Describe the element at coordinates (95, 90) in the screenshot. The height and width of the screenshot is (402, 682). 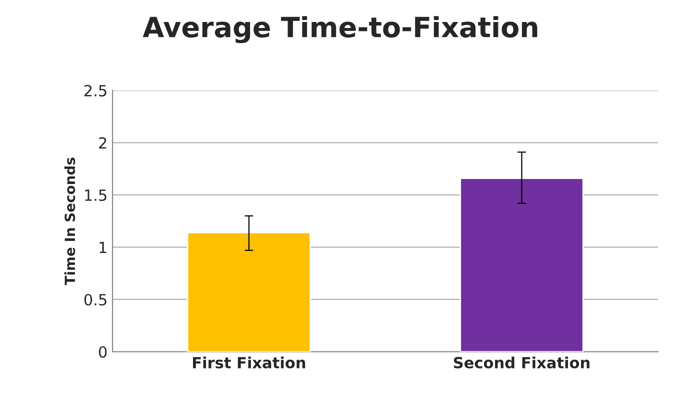
I see `y-tick-label: 2.5` at that location.